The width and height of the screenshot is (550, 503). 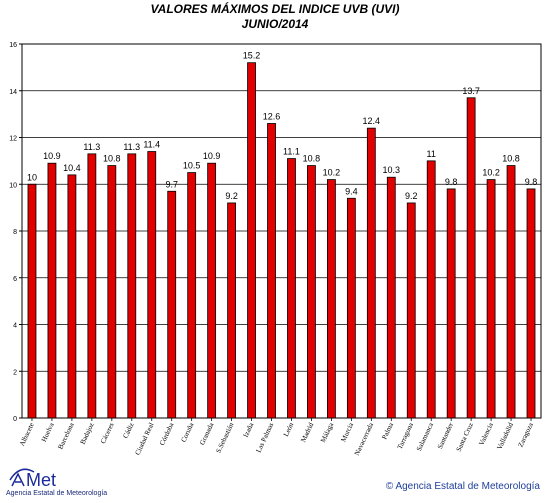 I want to click on data-label: 9.7, so click(x=171, y=184).